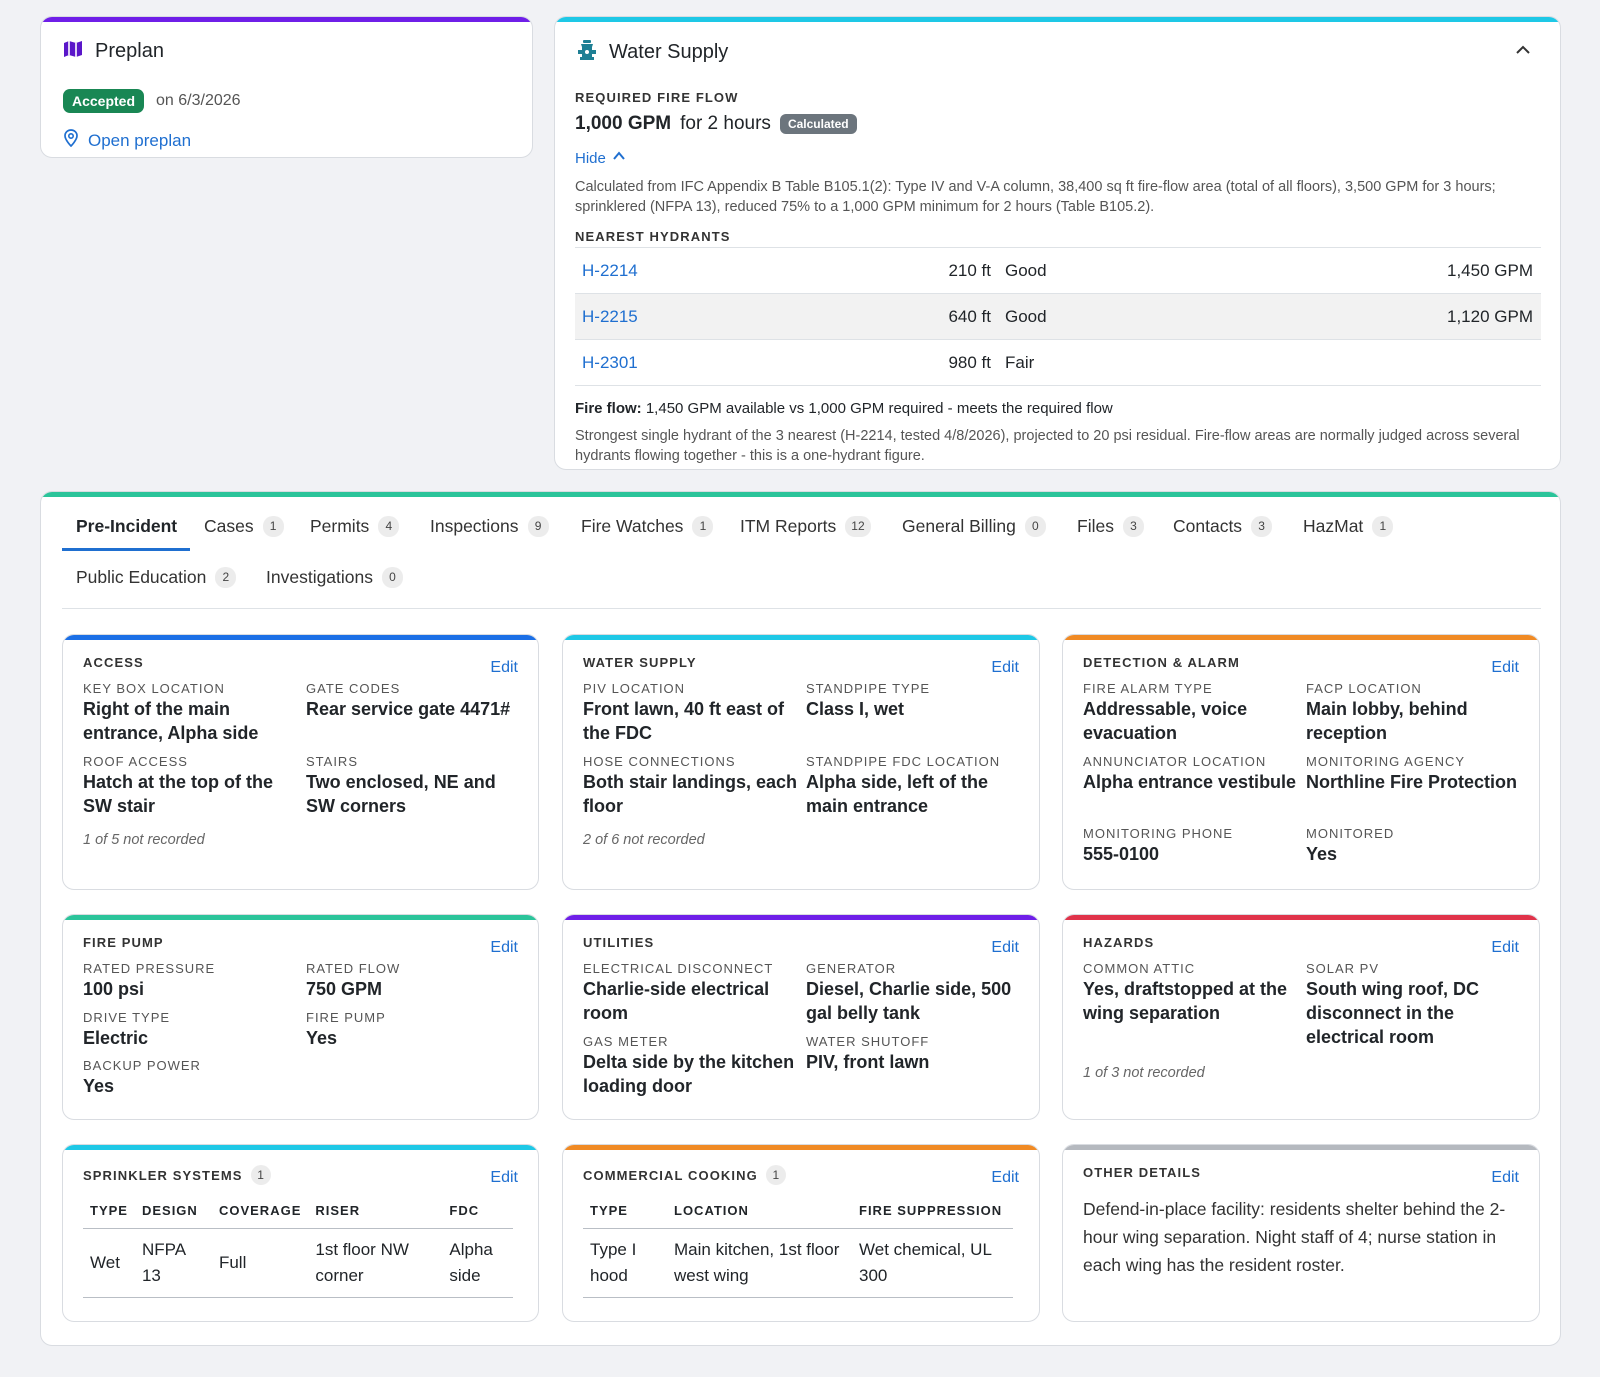  I want to click on tab-label: ITM Reports, so click(788, 525).